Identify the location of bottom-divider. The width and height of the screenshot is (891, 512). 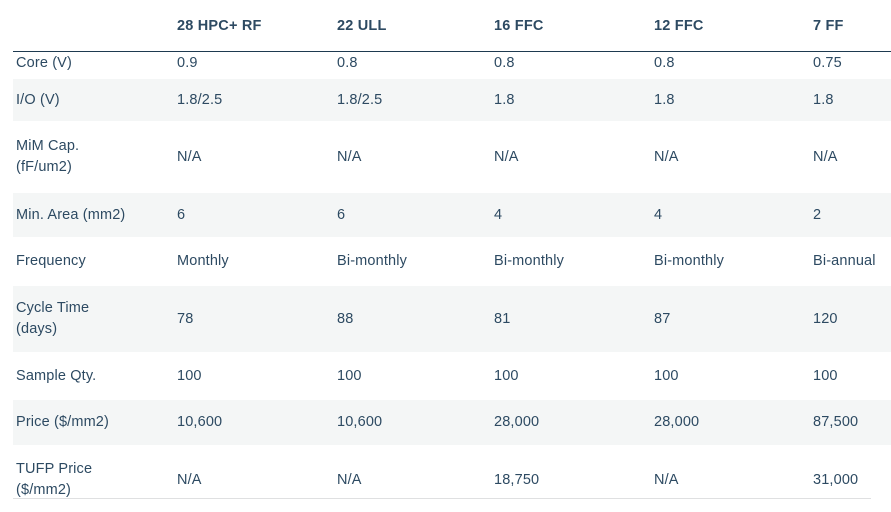
(442, 498).